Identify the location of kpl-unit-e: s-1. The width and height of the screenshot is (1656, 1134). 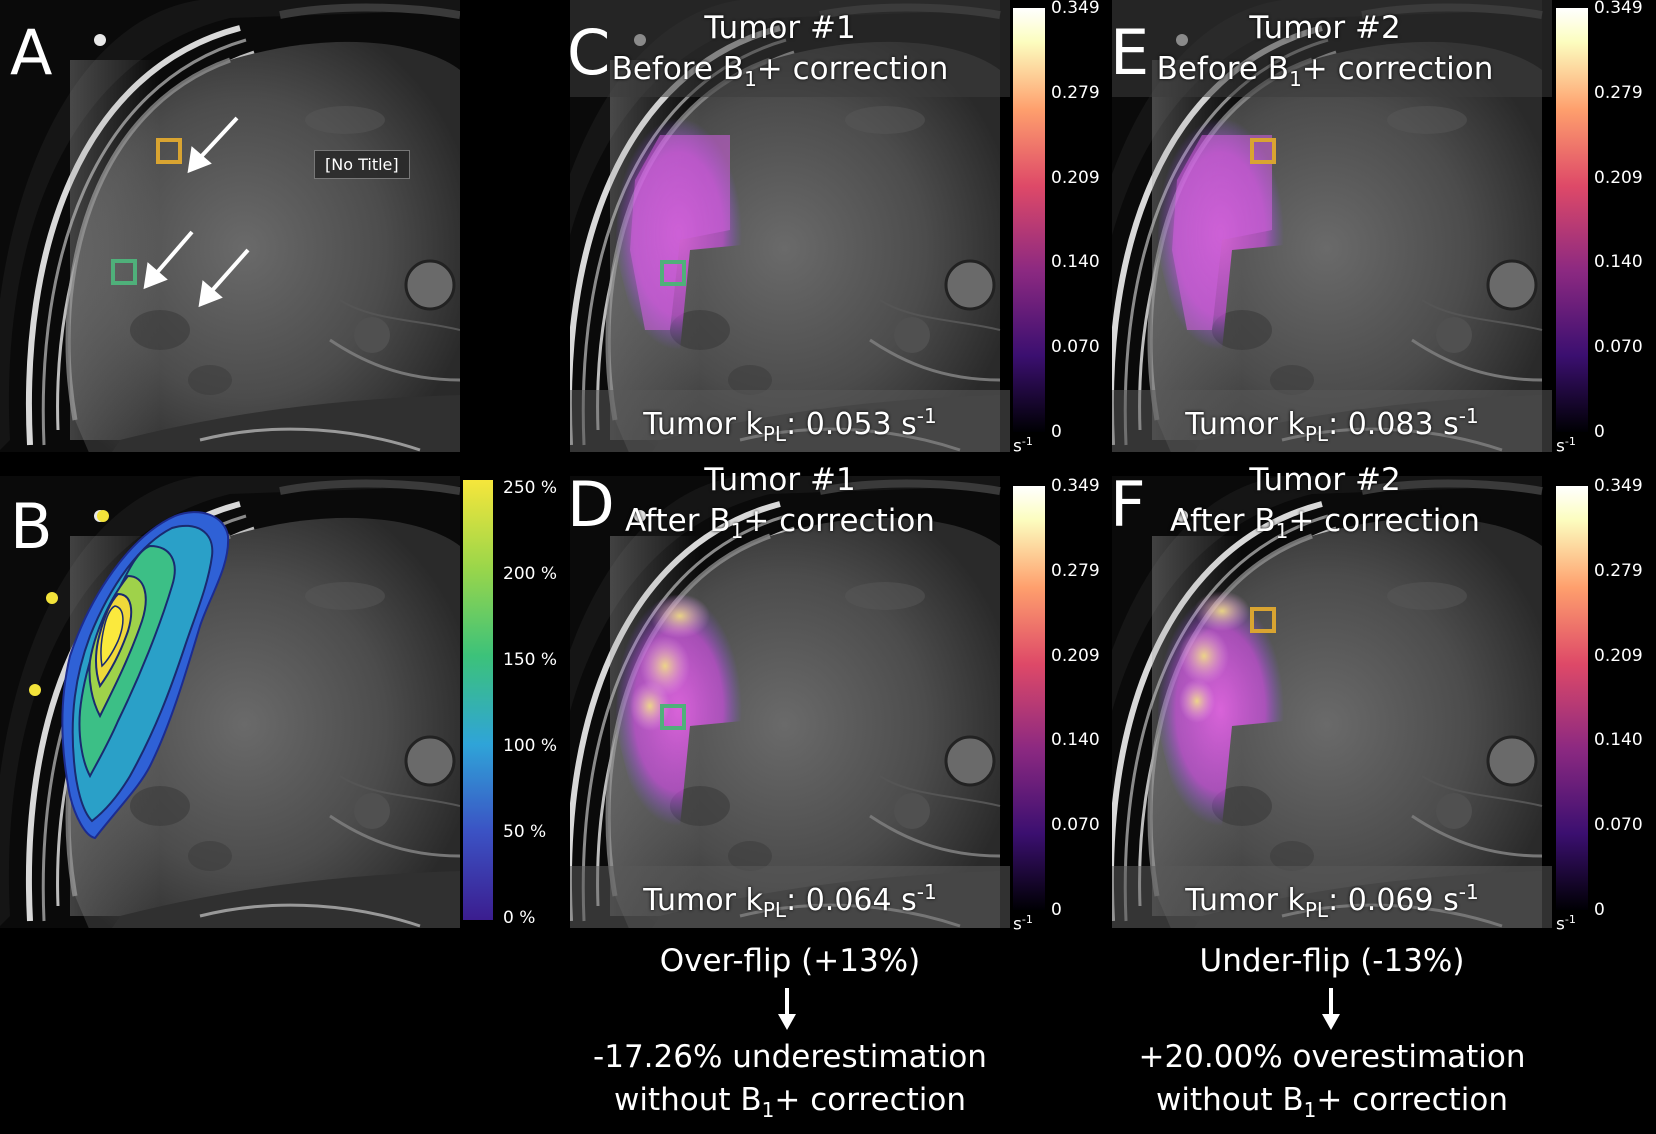
(1566, 446).